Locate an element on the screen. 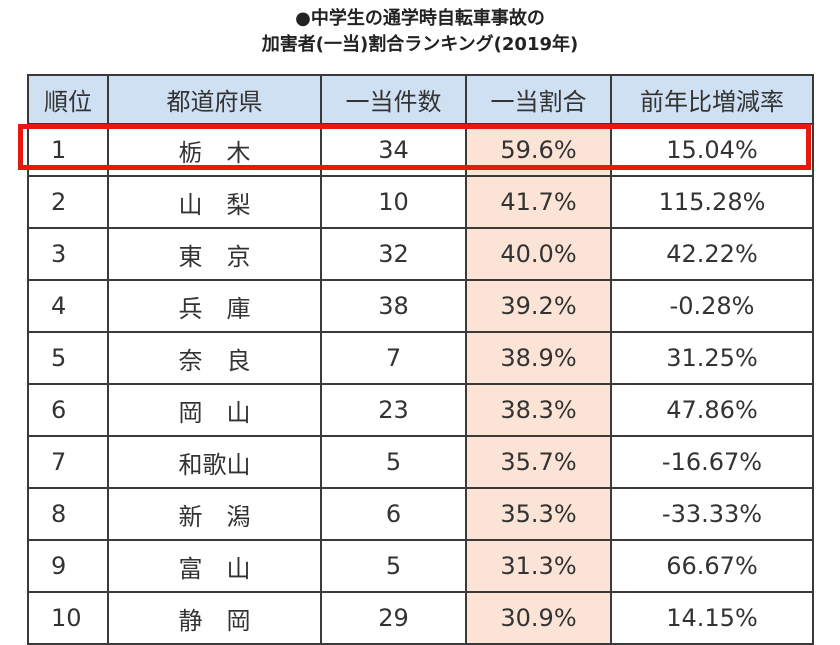 This screenshot has height=645, width=840. cell-rank: 7 is located at coordinates (68, 462).